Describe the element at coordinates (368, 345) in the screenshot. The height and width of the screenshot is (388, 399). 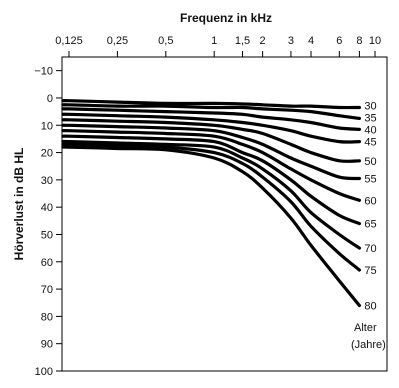
I see `annotation-line-2: (Jahre)` at that location.